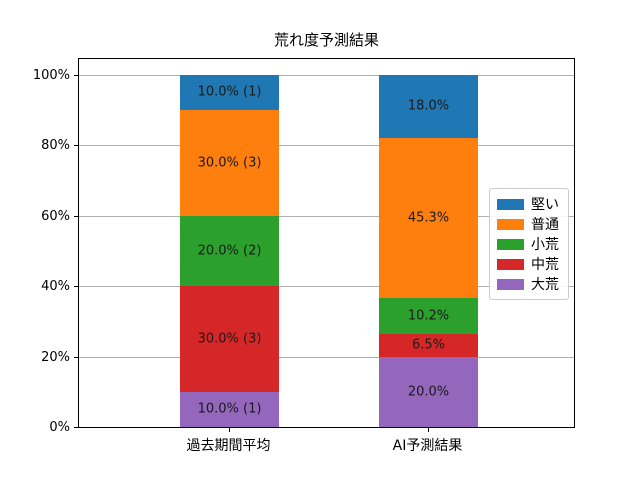 The height and width of the screenshot is (480, 640). I want to click on bar-segment: 45.3%, so click(428, 218).